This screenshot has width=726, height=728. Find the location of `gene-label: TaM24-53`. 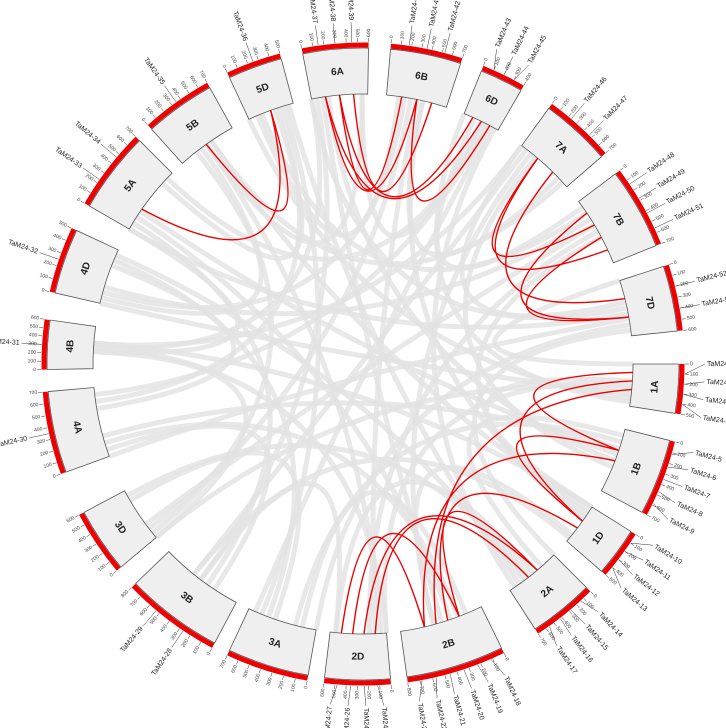

gene-label: TaM24-53 is located at coordinates (713, 302).